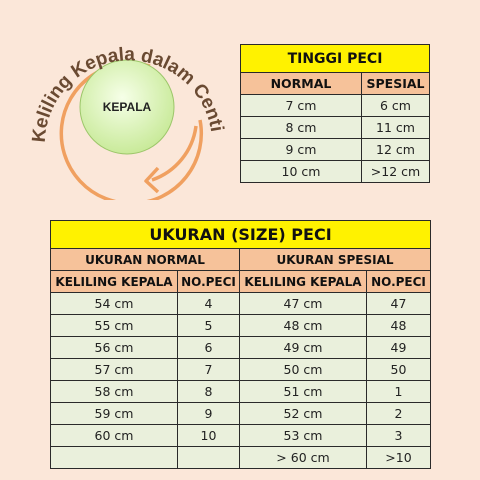 Image resolution: width=480 pixels, height=480 pixels. What do you see at coordinates (398, 369) in the screenshot?
I see `table-cell: 50` at bounding box center [398, 369].